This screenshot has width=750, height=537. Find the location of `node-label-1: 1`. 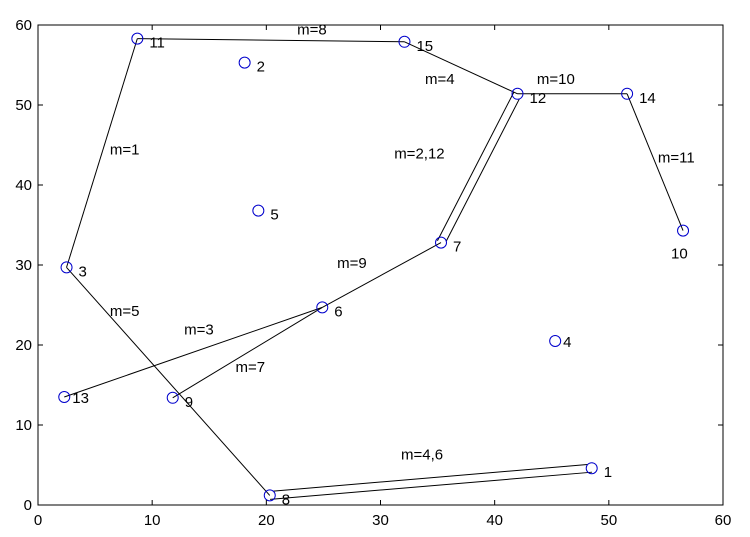

node-label-1: 1 is located at coordinates (608, 472).